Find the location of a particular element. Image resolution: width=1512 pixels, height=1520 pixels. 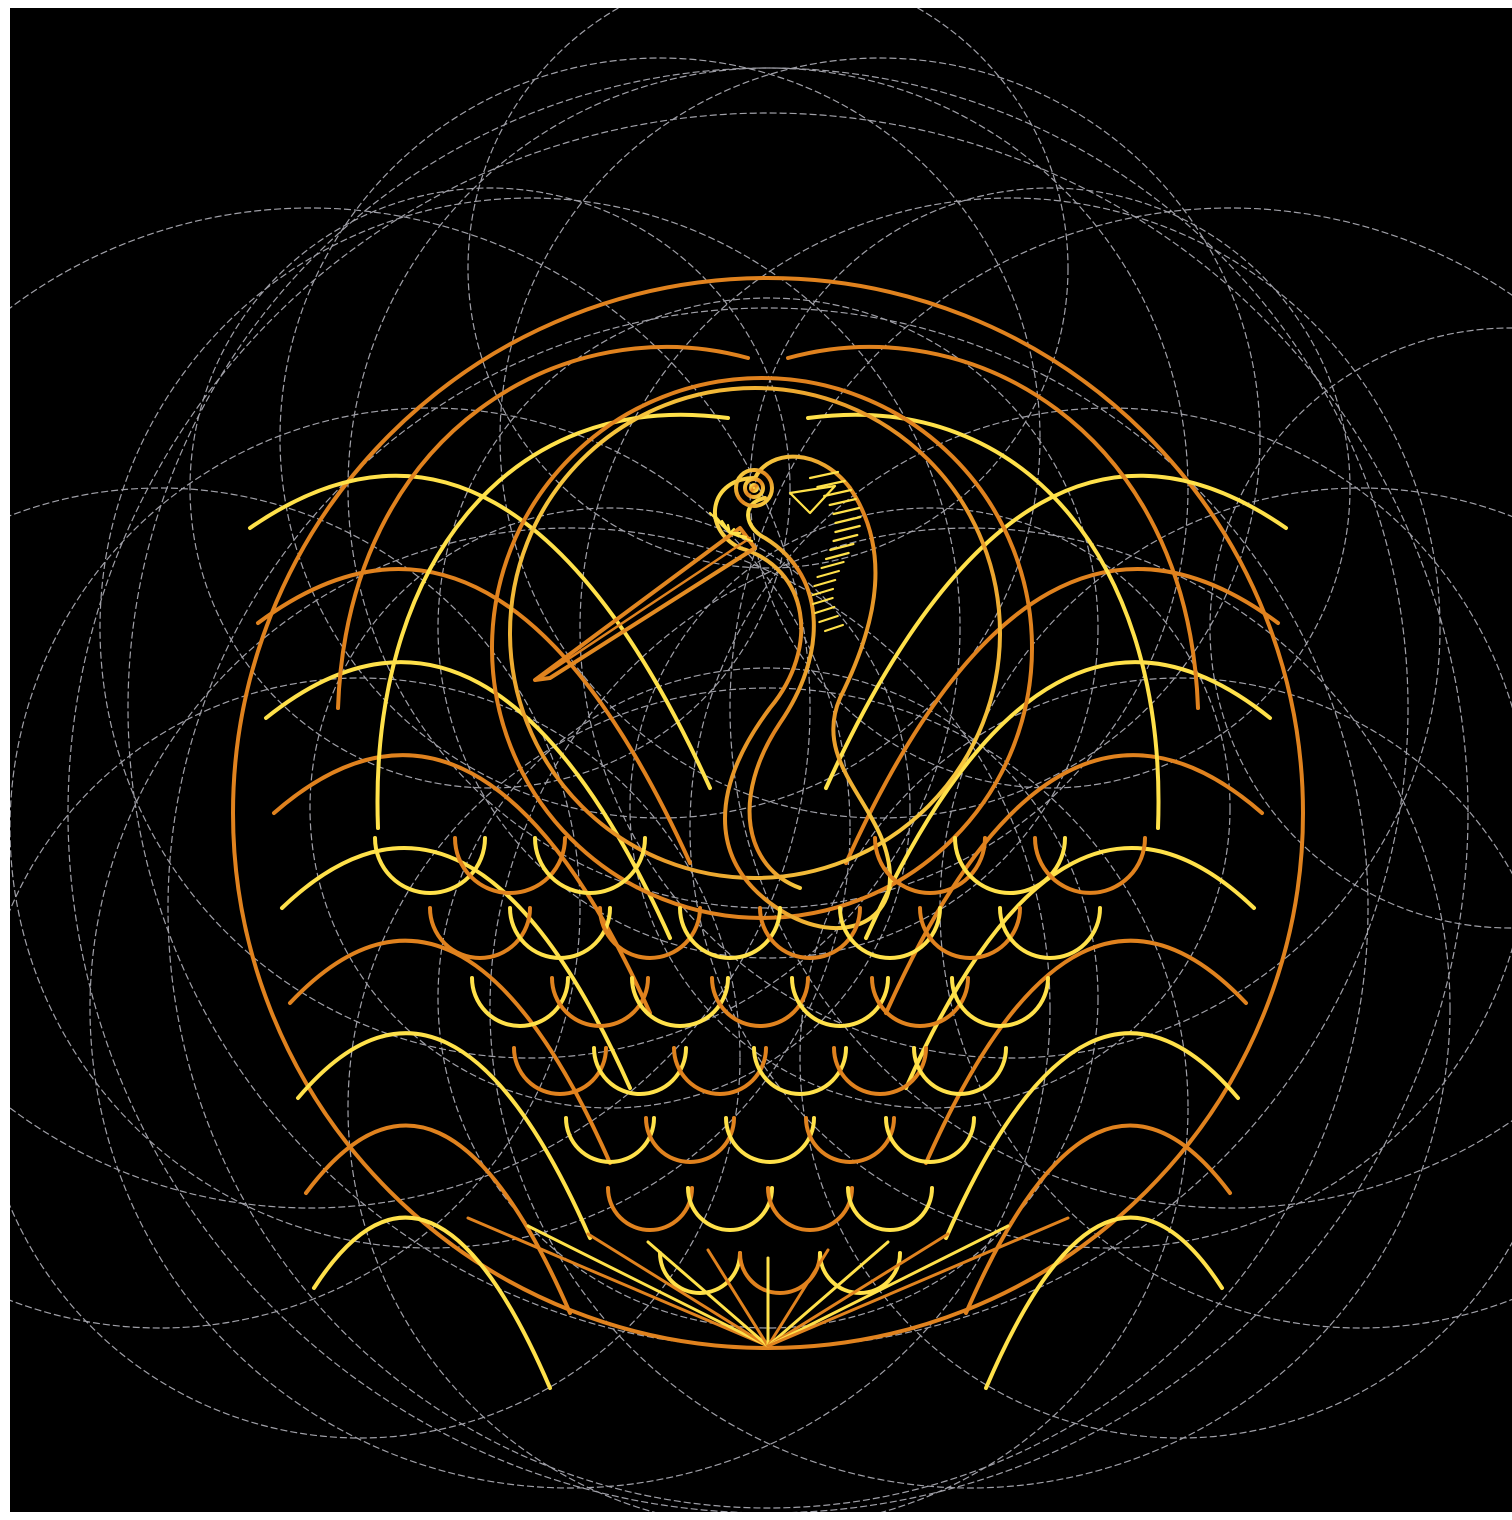

crest-tuft is located at coordinates (785, 551).